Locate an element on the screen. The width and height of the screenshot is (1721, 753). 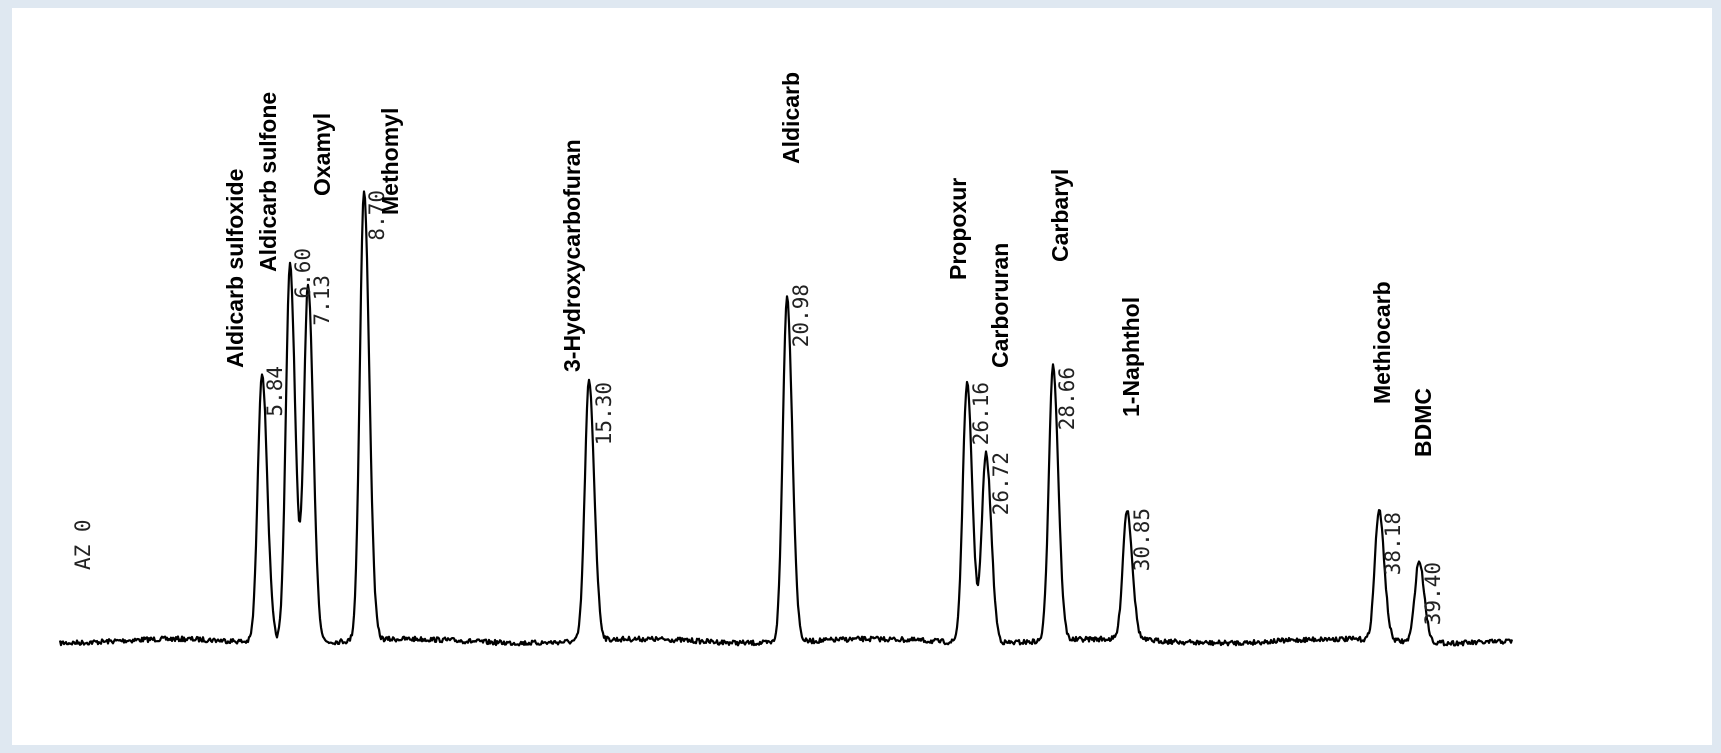
rt-label: 15.30 is located at coordinates (604, 413).